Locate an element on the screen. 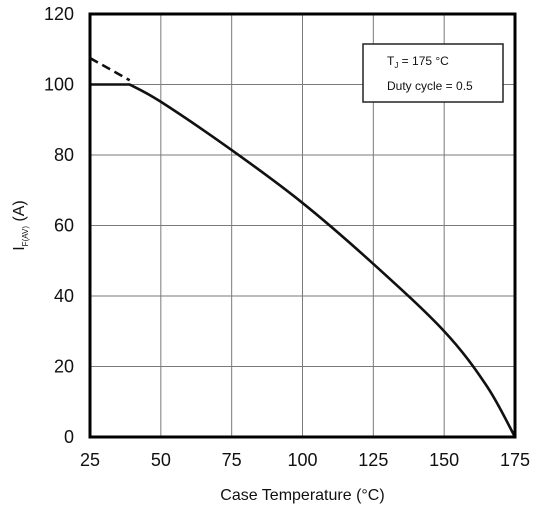  y-tick-label: 120 is located at coordinates (59, 14).